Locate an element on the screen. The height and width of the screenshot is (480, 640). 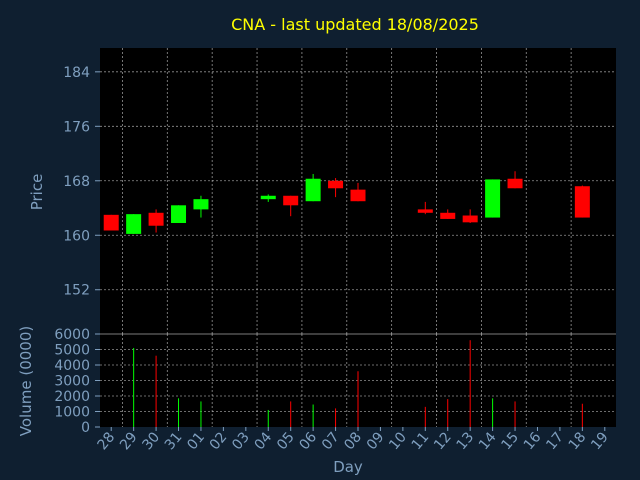
price-tick-label: 160 is located at coordinates (76, 236).